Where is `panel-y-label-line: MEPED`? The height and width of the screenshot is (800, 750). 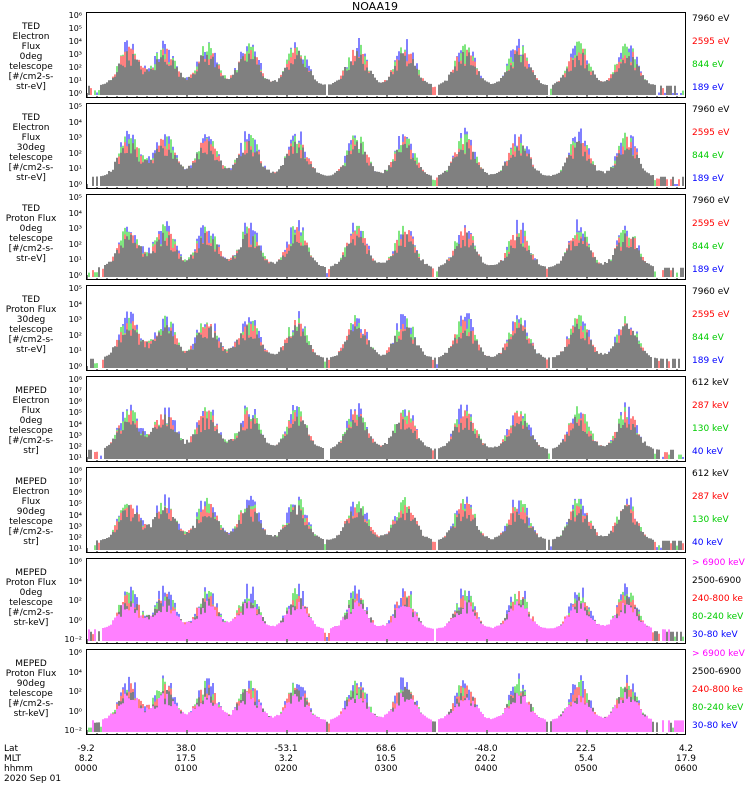 panel-y-label-line: MEPED is located at coordinates (31, 391).